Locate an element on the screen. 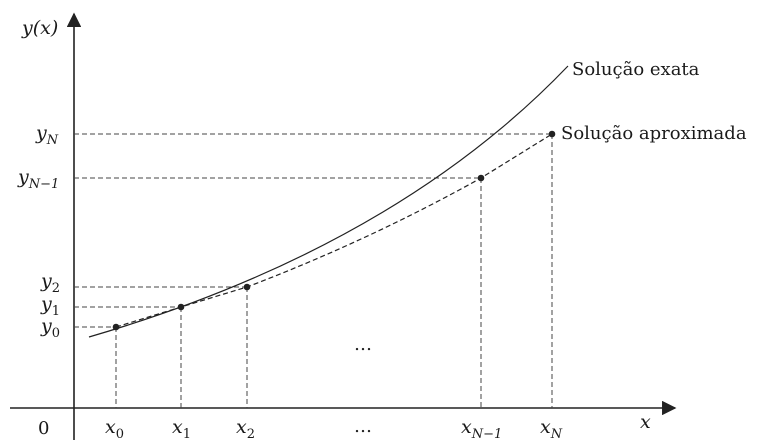 The image size is (773, 446). origin-label: 0 is located at coordinates (43, 428).